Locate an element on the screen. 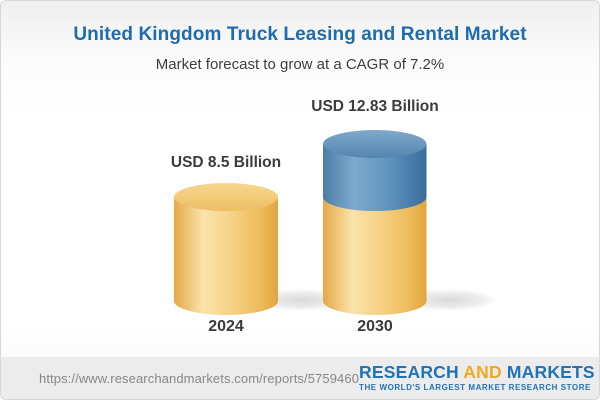 The height and width of the screenshot is (400, 600). category-label-2030: 2030 is located at coordinates (375, 326).